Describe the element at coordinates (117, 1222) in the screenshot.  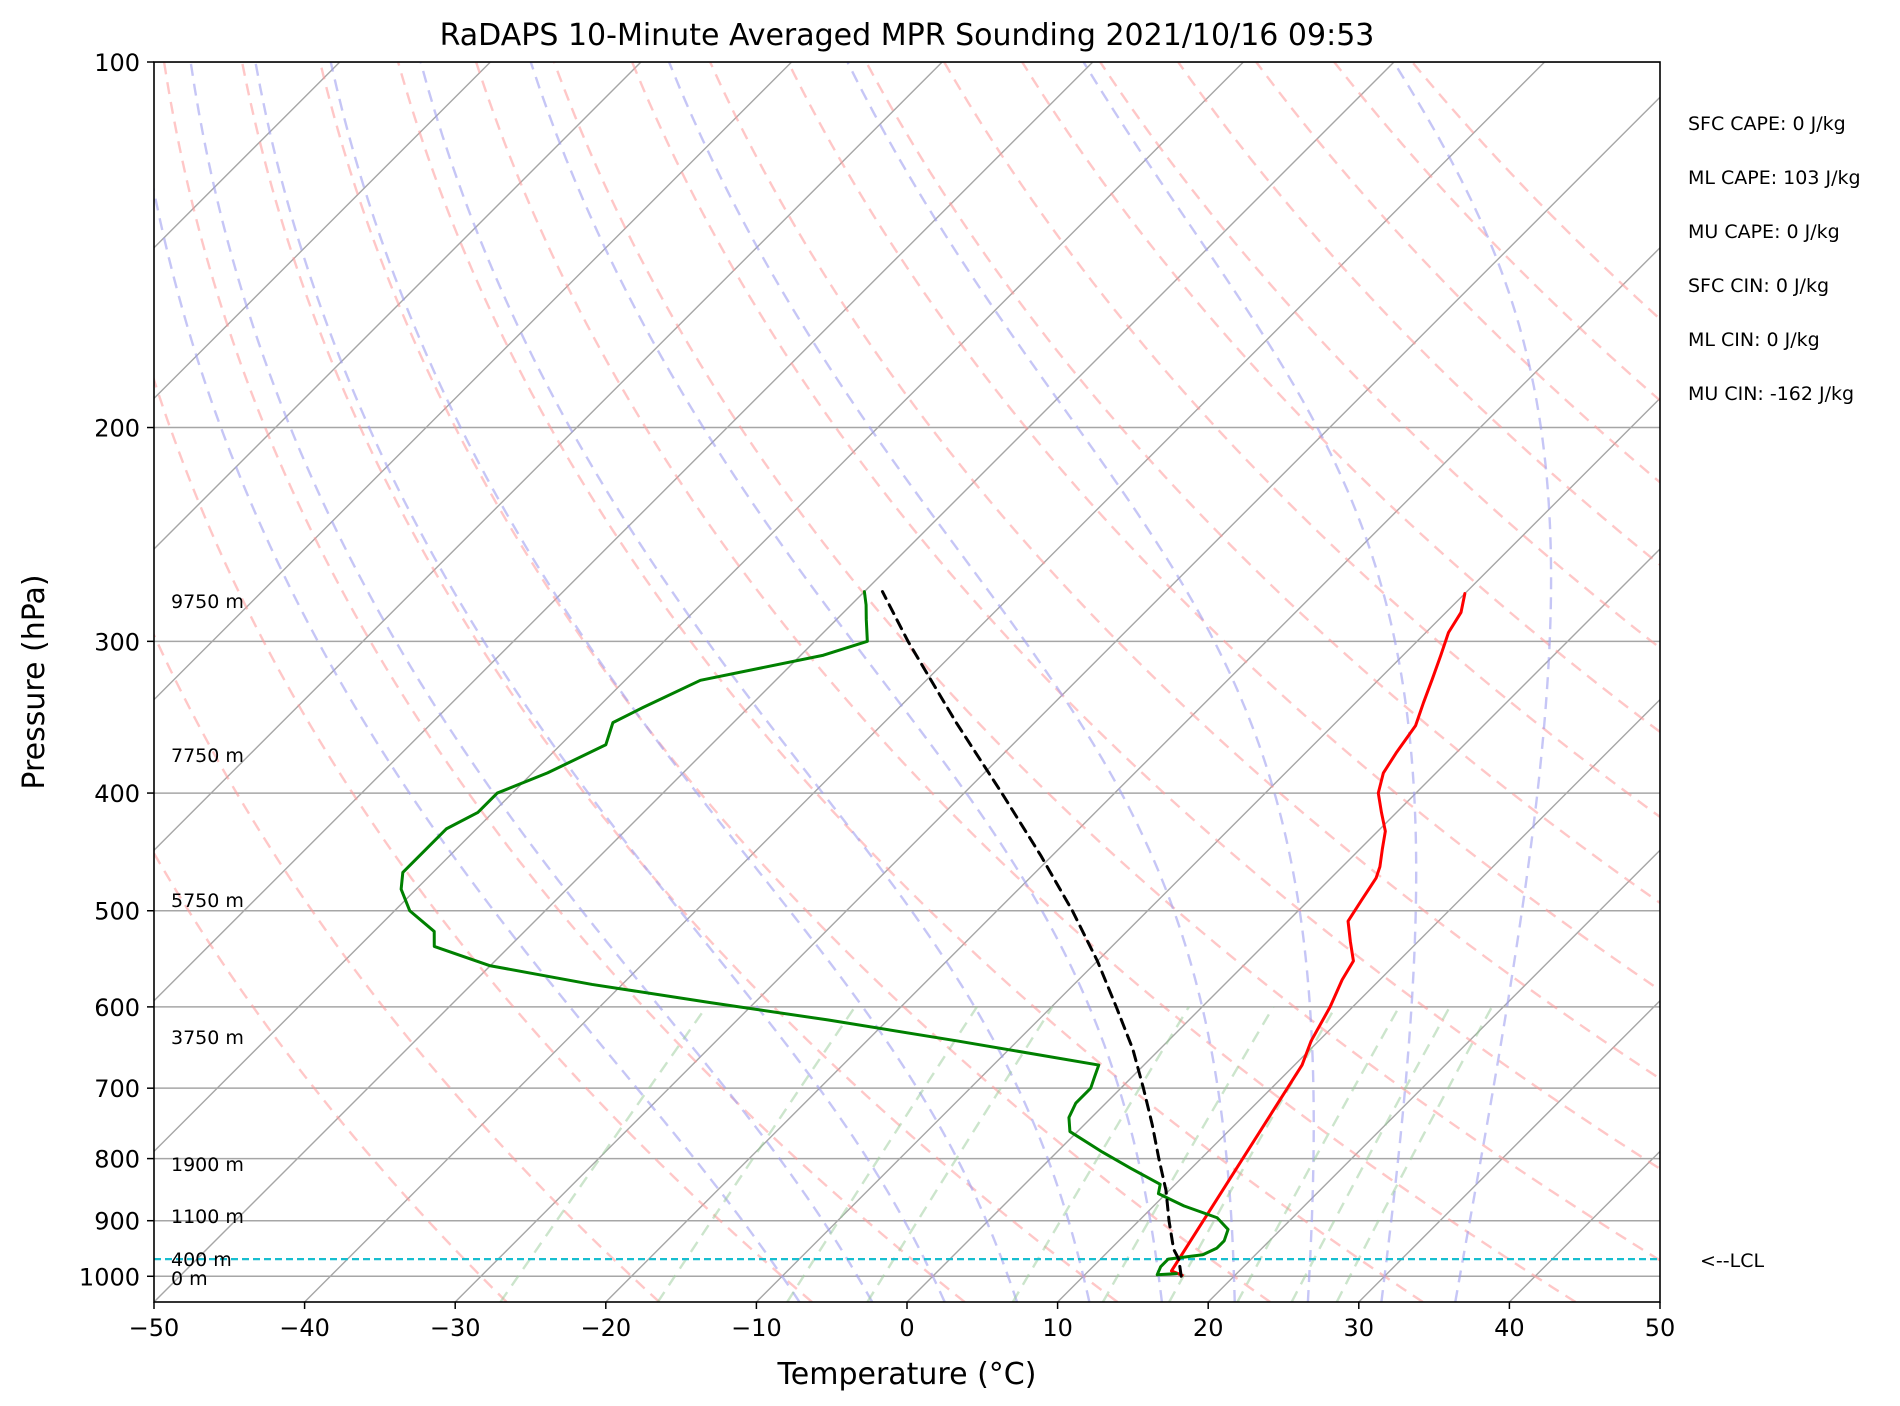
I see `y-tick-label: 900` at that location.